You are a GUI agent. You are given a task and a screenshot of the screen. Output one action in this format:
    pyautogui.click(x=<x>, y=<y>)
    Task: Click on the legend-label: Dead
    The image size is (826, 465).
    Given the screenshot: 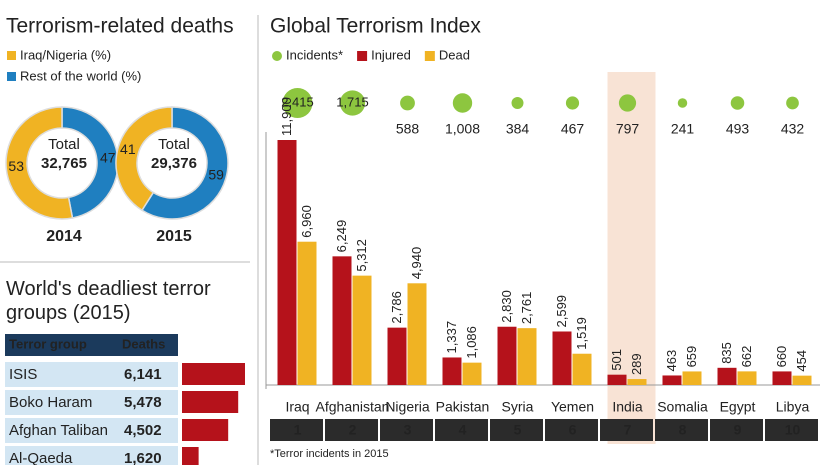 What is the action you would take?
    pyautogui.click(x=454, y=54)
    